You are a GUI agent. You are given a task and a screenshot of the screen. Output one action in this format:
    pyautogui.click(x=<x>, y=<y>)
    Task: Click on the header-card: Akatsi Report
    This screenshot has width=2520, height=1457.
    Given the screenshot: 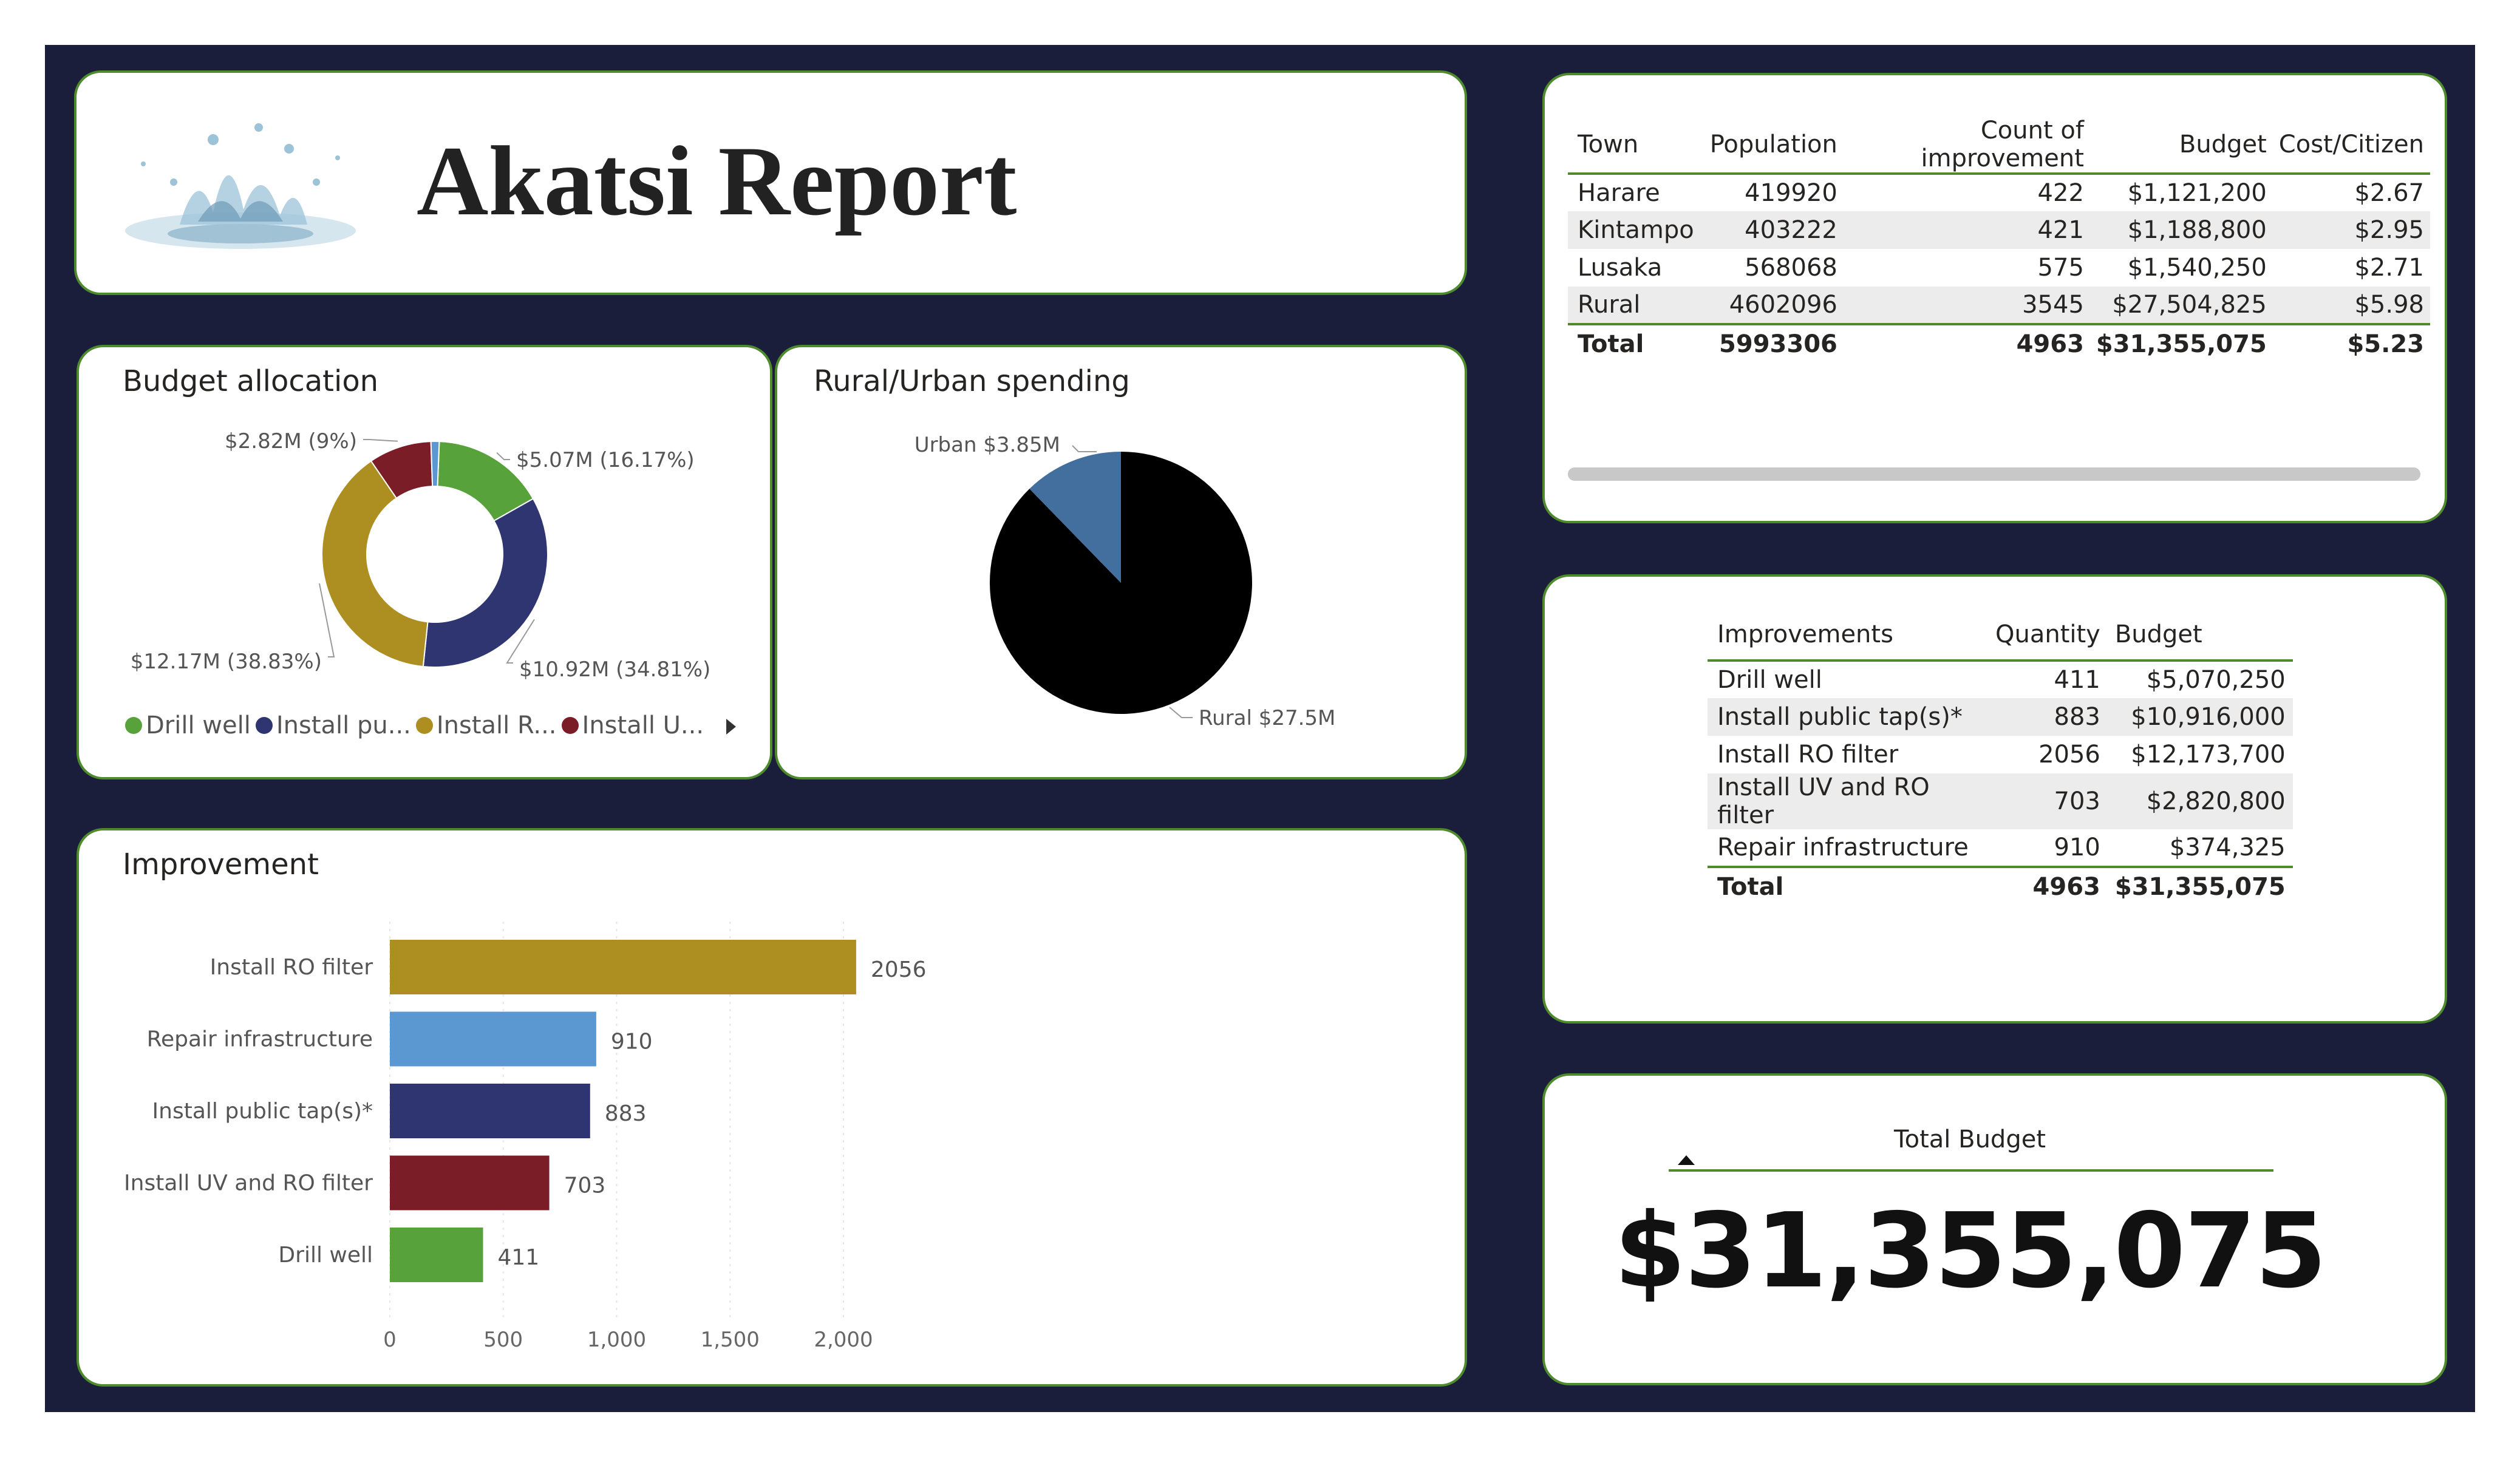 What is the action you would take?
    pyautogui.click(x=770, y=182)
    